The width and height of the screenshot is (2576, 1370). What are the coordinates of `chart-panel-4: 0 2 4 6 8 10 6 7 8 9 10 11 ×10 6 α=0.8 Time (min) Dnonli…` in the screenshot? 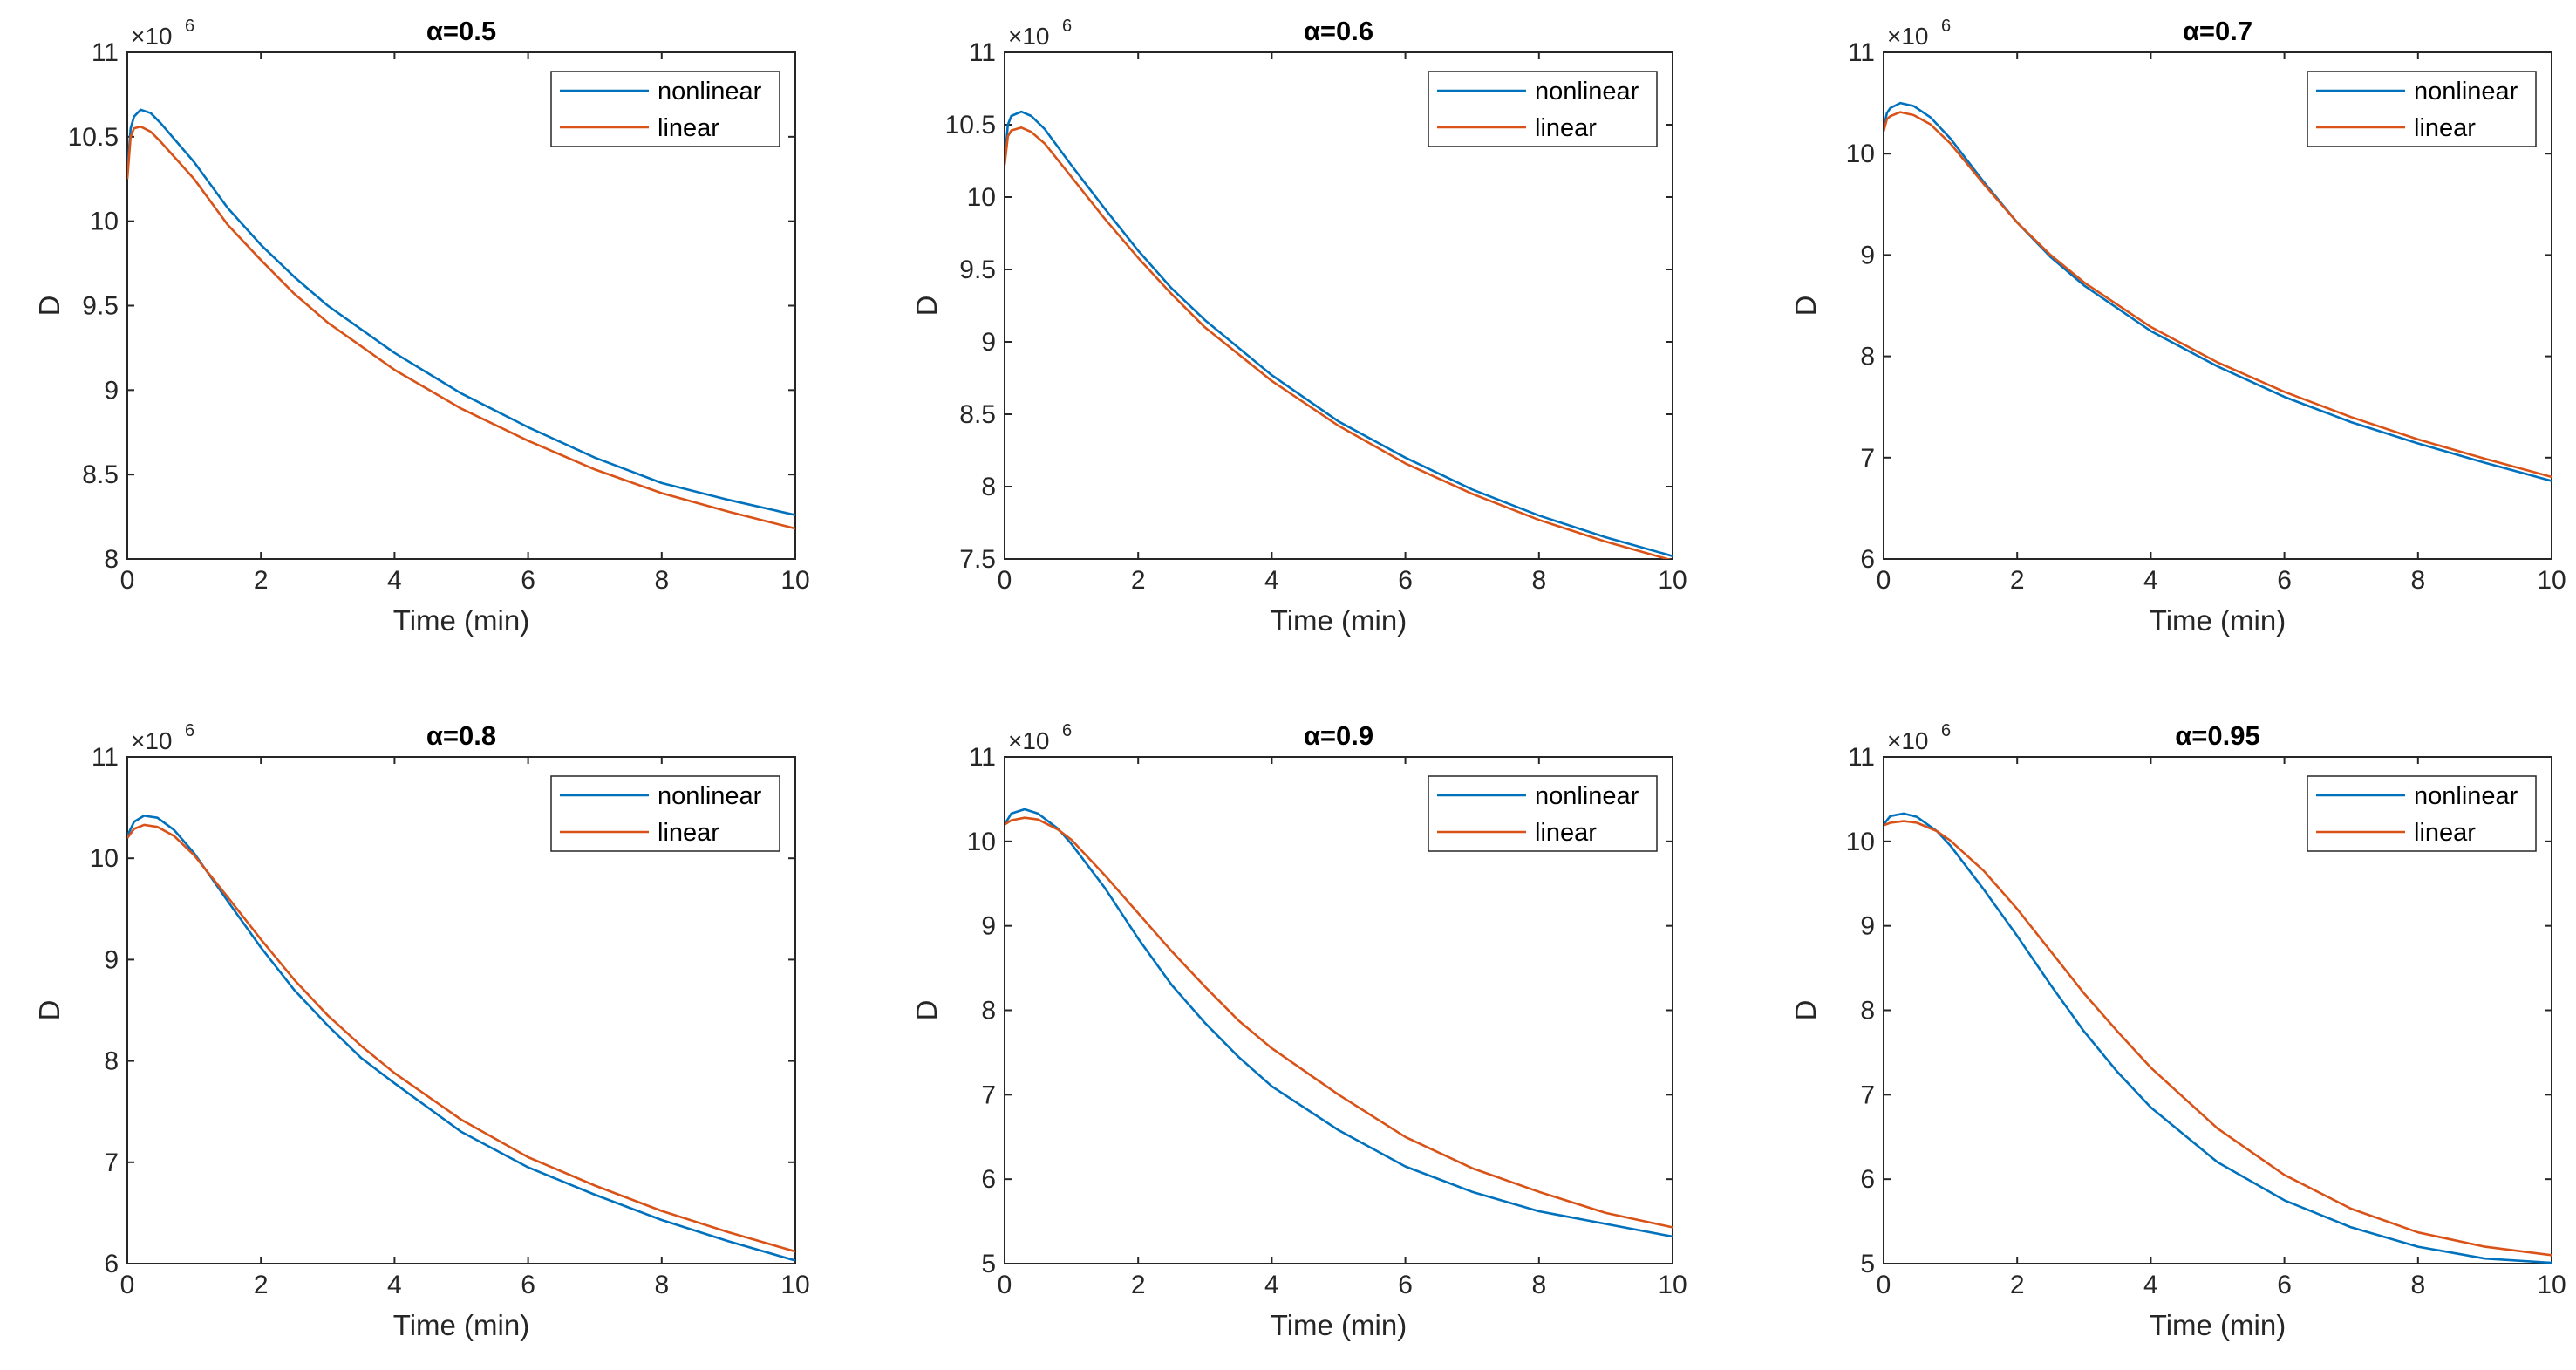 It's located at (422, 1030).